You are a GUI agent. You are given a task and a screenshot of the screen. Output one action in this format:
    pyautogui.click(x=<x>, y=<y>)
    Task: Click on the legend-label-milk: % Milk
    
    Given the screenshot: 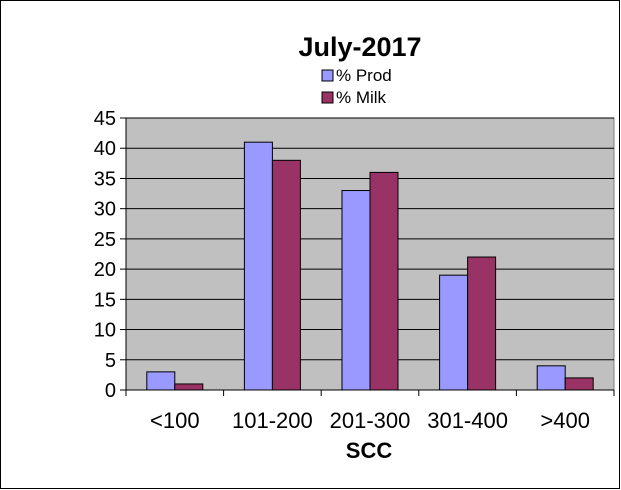 What is the action you would take?
    pyautogui.click(x=361, y=97)
    